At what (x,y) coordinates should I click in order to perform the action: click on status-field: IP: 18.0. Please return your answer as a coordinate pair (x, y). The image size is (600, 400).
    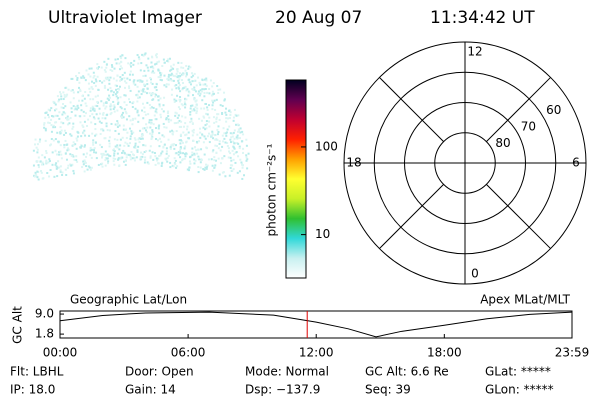
    Looking at the image, I should click on (32, 390).